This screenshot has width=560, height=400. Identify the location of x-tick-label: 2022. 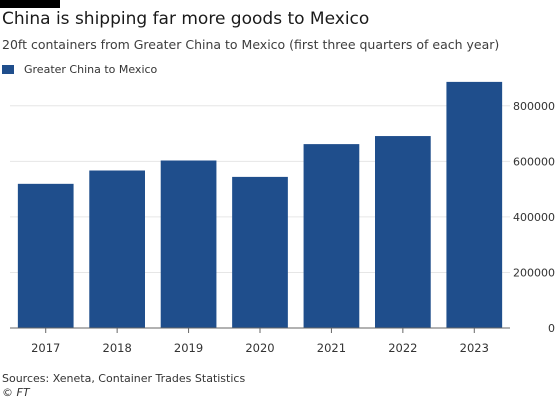
(402, 348).